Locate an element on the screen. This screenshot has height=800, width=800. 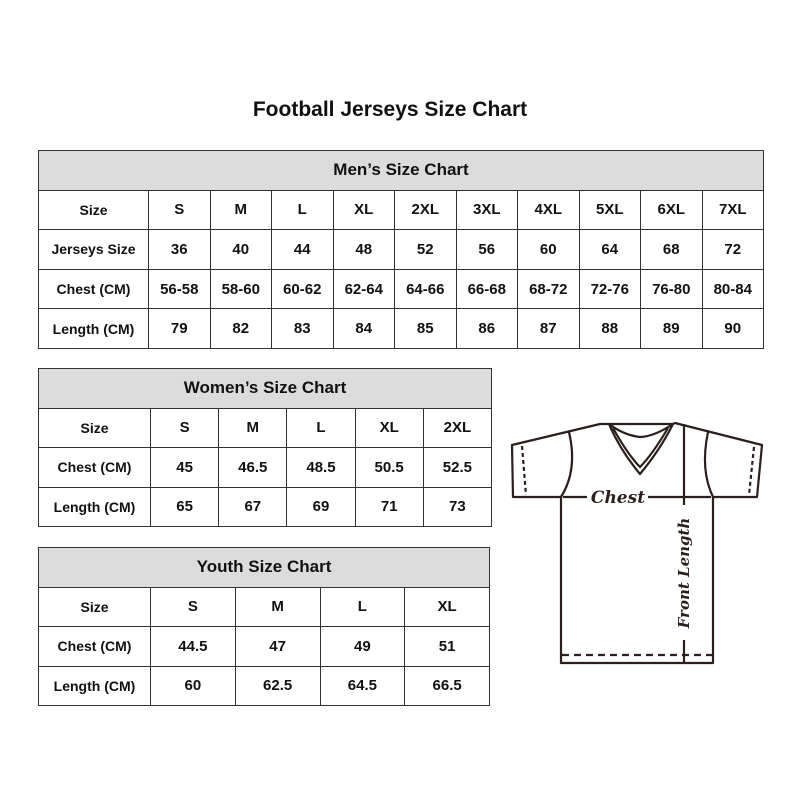
sleeve-hem-right is located at coordinates (751, 471).